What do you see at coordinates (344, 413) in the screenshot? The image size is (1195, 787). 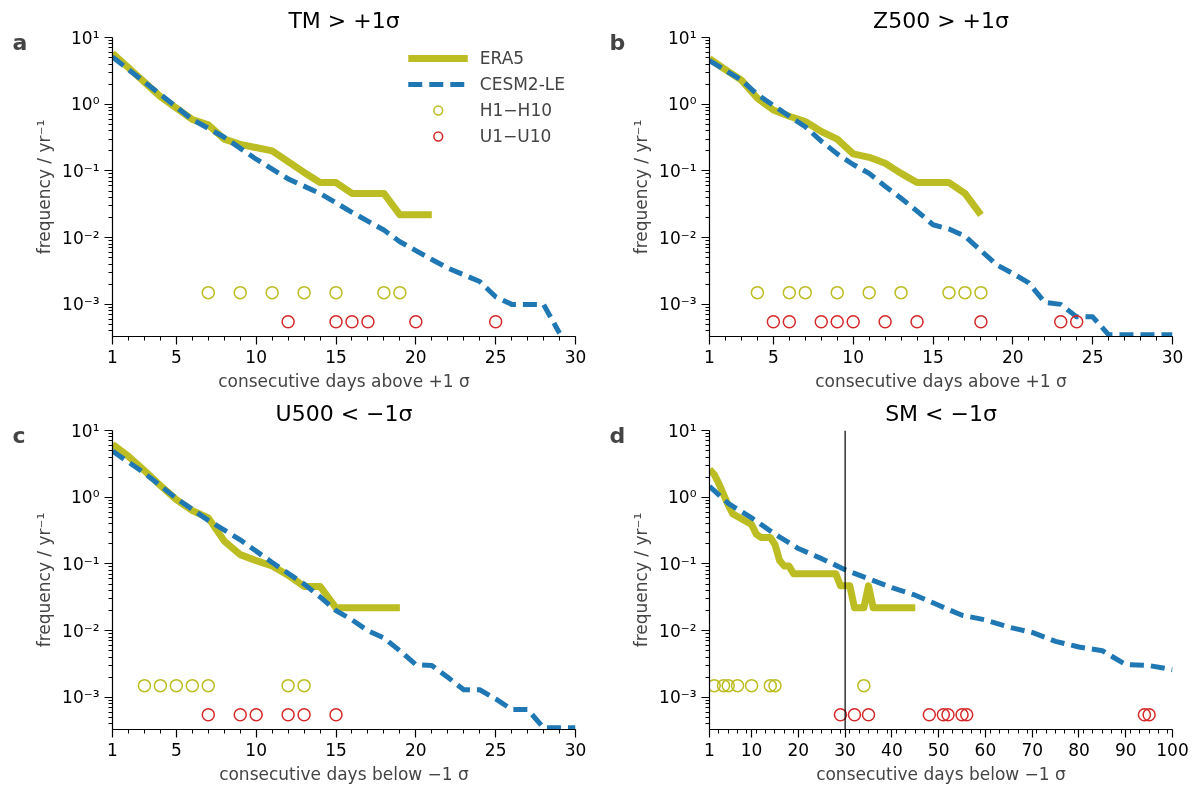 I see `chart-title: U500 < −1σ` at bounding box center [344, 413].